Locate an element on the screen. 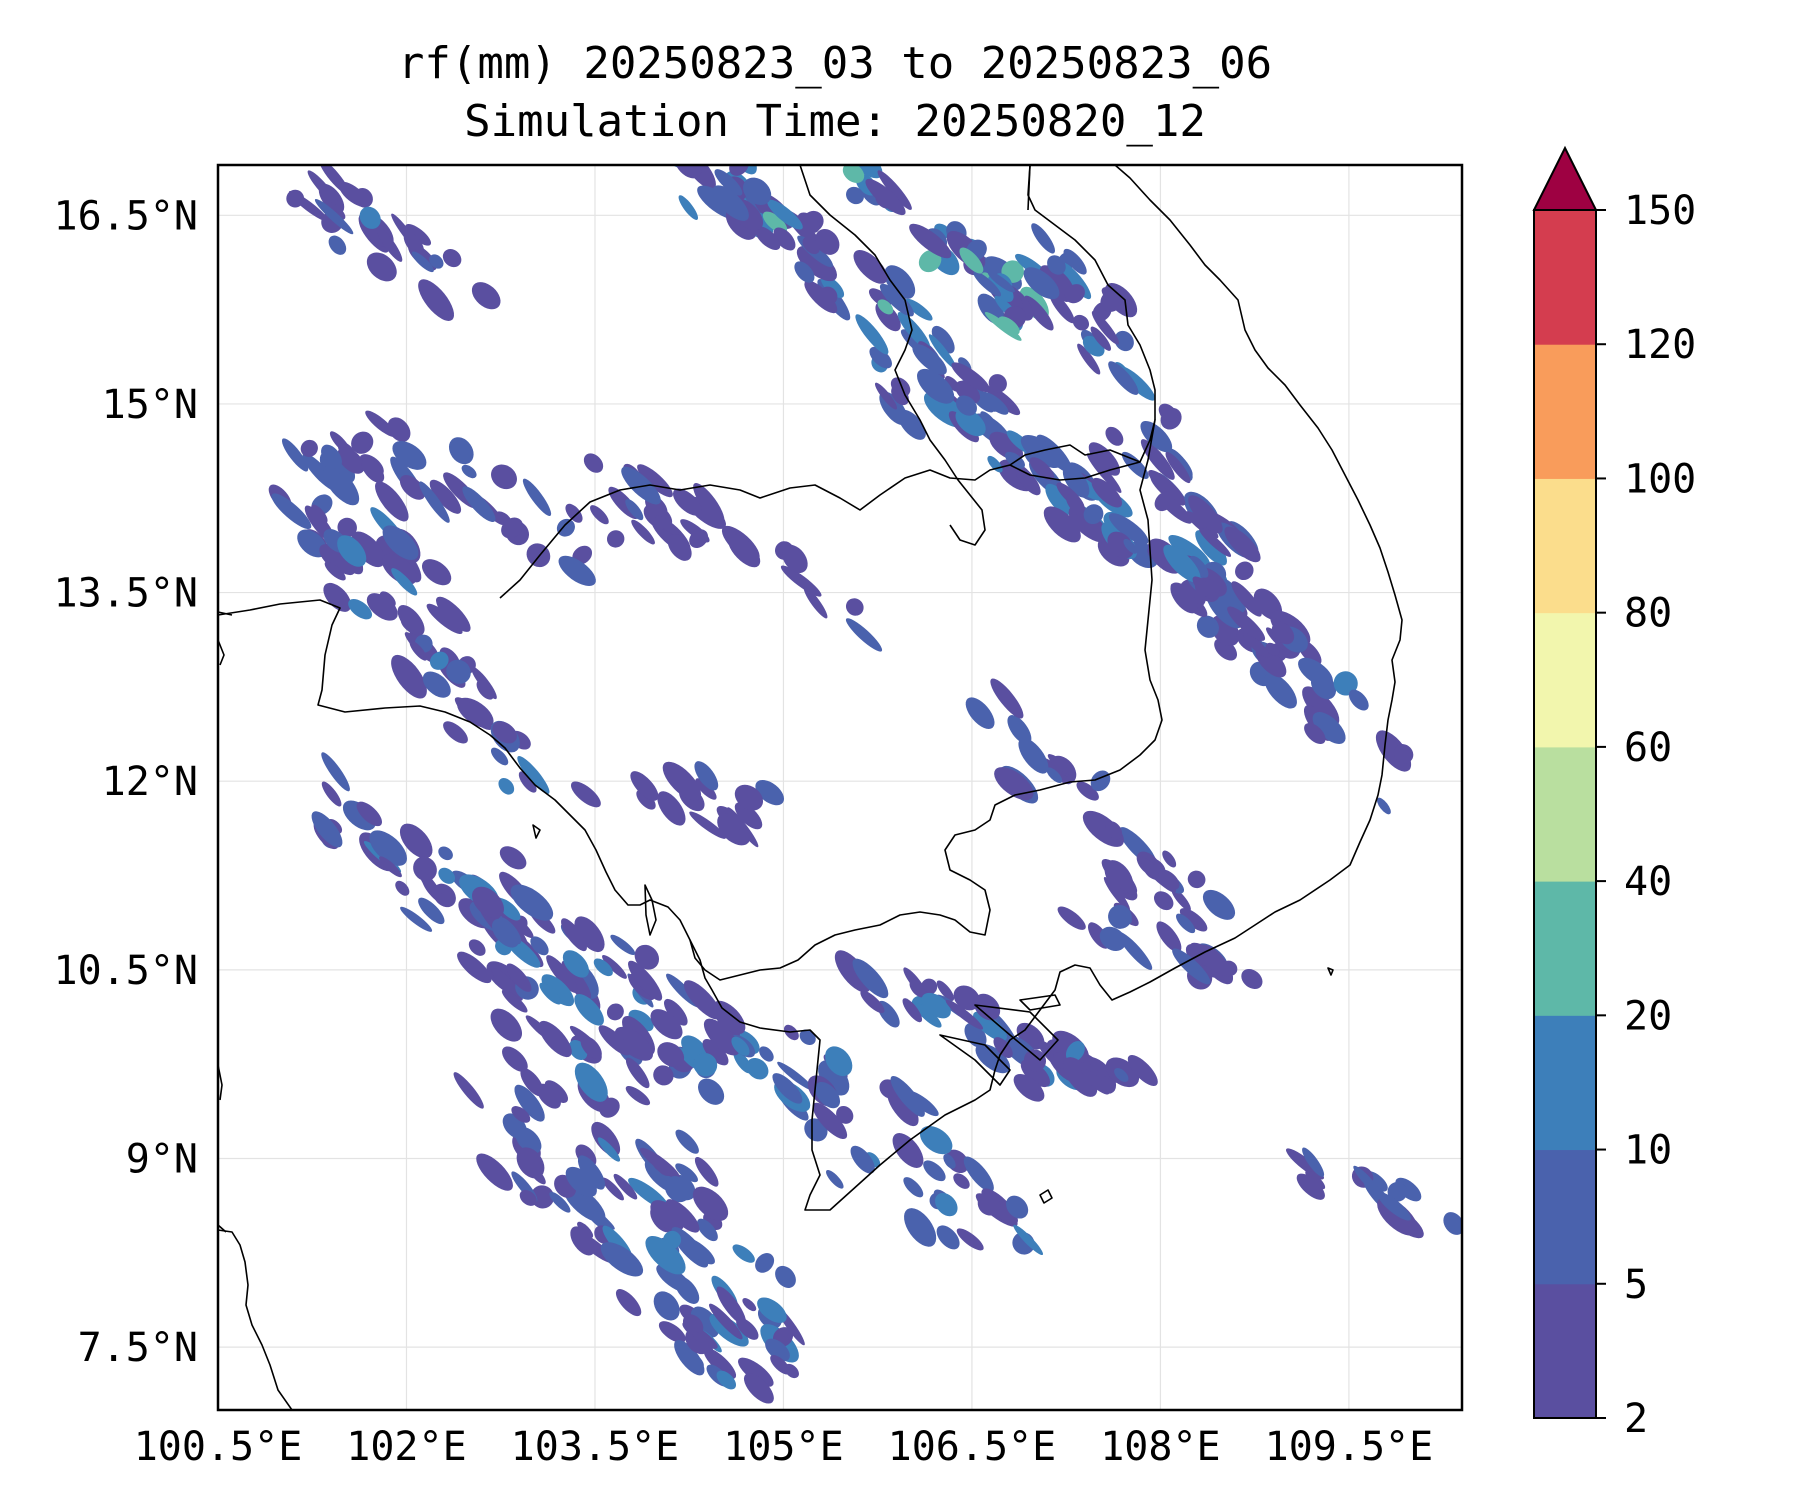  x-tick-label: 100.5°E is located at coordinates (218, 1447).